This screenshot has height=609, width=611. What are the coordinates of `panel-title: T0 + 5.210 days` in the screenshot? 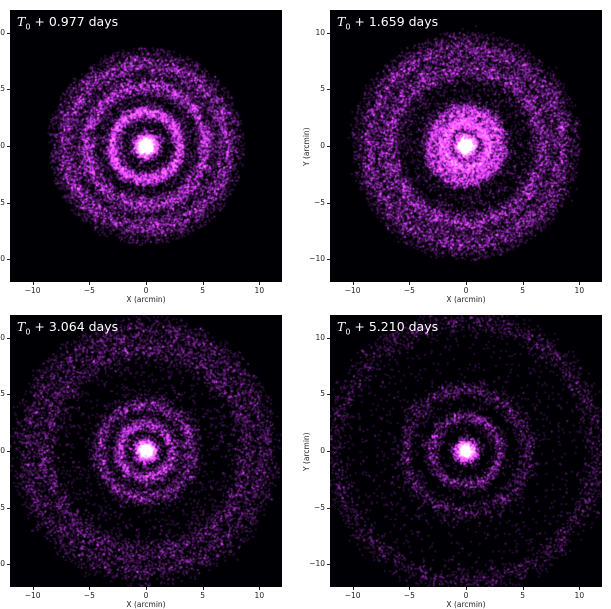 It's located at (388, 328).